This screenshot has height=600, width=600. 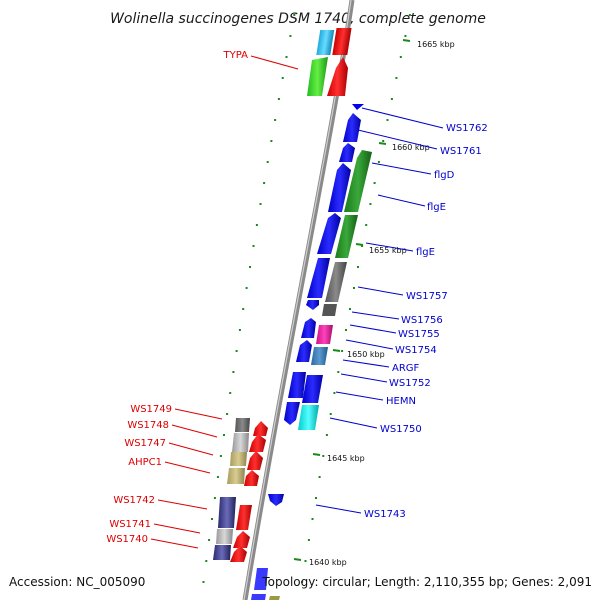 What do you see at coordinates (297, 385) in the screenshot?
I see `gene-arrow-ws1752` at bounding box center [297, 385].